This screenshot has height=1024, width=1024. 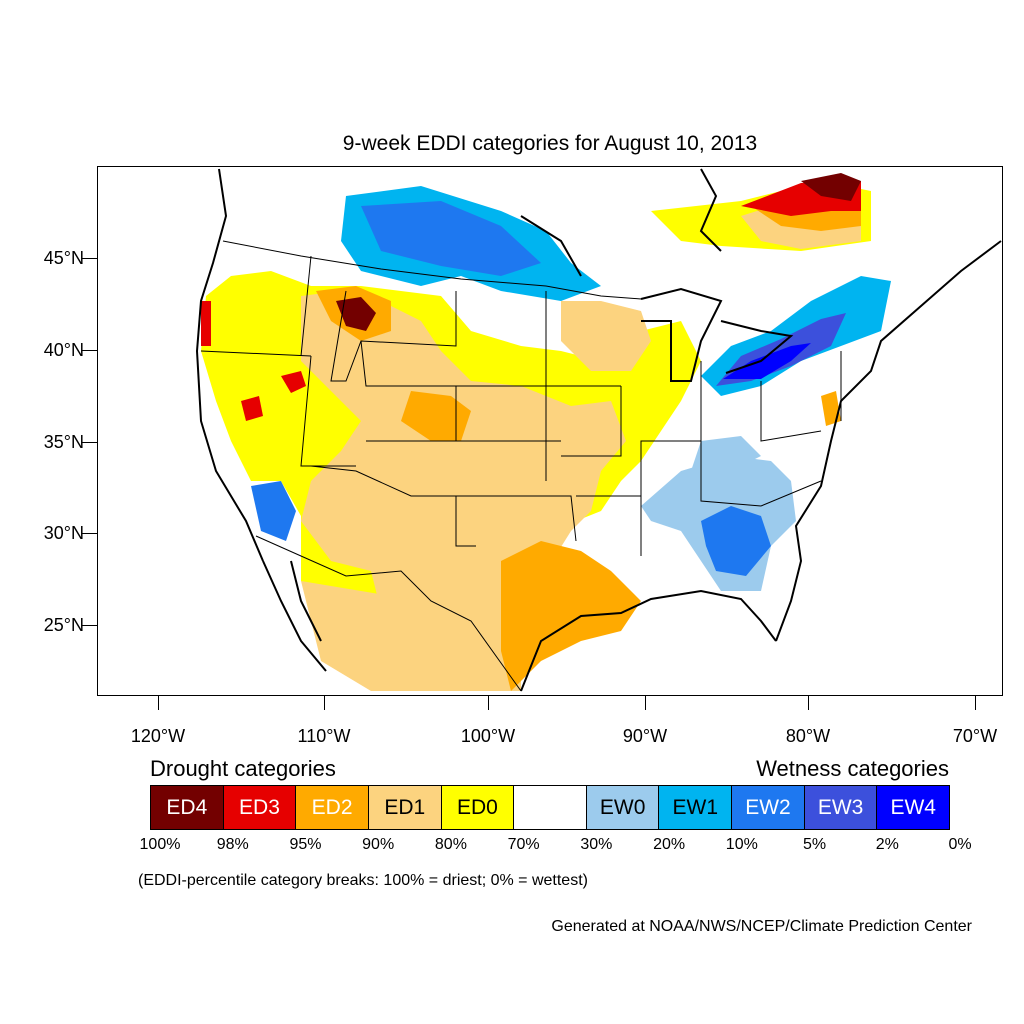 I want to click on legend-break-label: 95%, so click(x=305, y=844).